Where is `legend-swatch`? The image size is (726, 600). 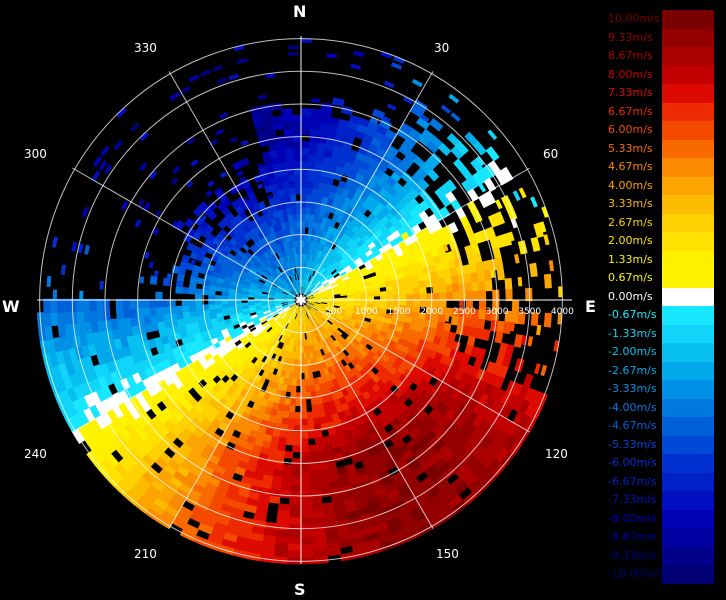
legend-swatch is located at coordinates (688, 334).